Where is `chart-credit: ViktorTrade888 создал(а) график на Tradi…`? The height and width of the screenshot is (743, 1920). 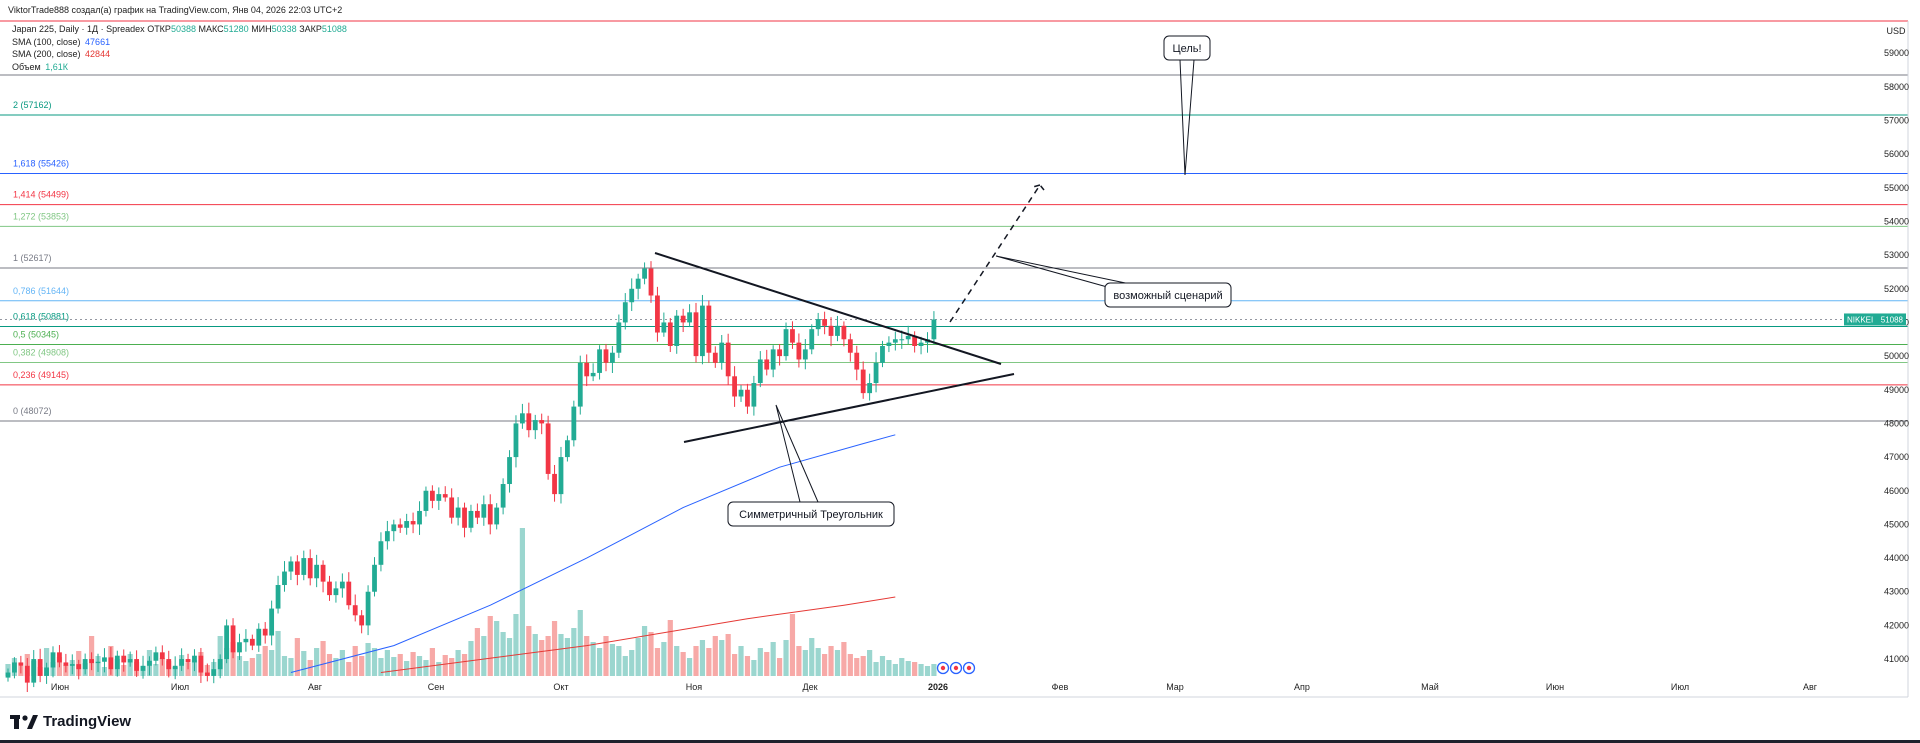 chart-credit: ViktorTrade888 создал(а) график на Tradi… is located at coordinates (175, 10).